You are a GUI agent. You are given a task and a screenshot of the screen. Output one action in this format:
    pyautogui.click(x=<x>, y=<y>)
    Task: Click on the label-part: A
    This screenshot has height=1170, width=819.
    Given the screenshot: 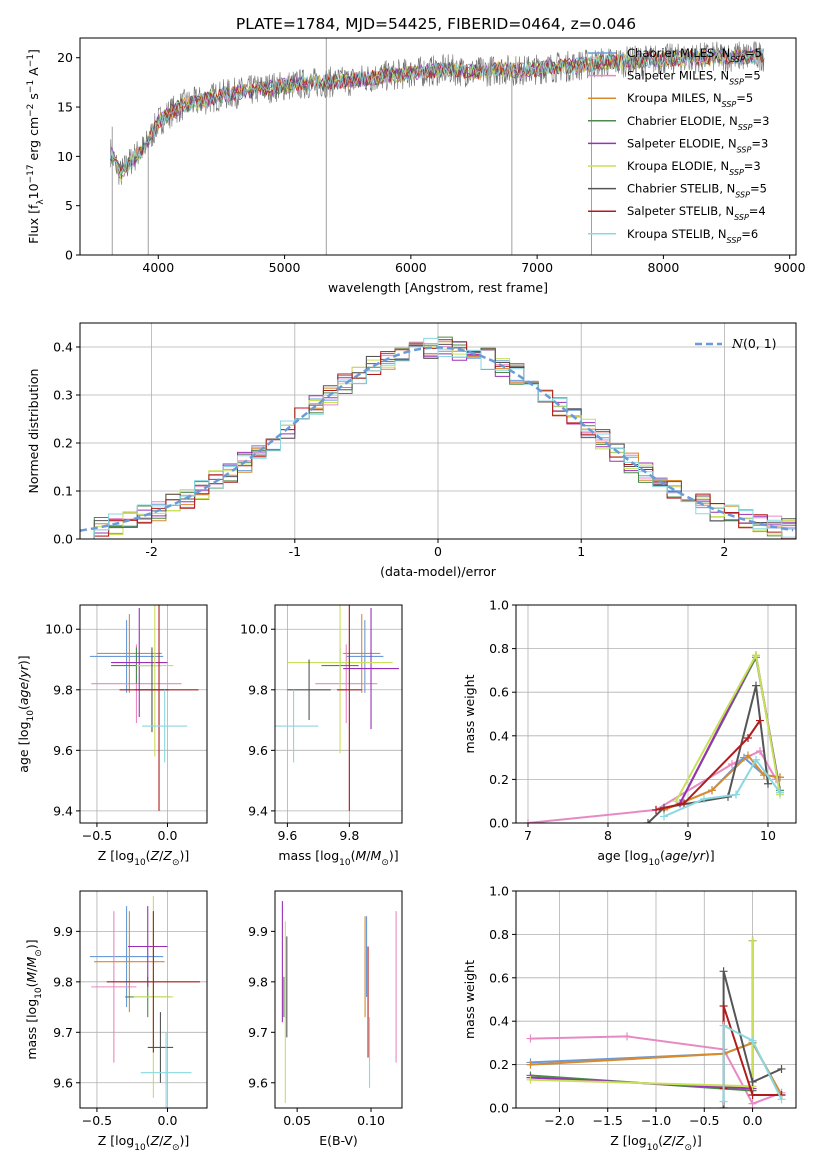 What is the action you would take?
    pyautogui.click(x=33, y=73)
    